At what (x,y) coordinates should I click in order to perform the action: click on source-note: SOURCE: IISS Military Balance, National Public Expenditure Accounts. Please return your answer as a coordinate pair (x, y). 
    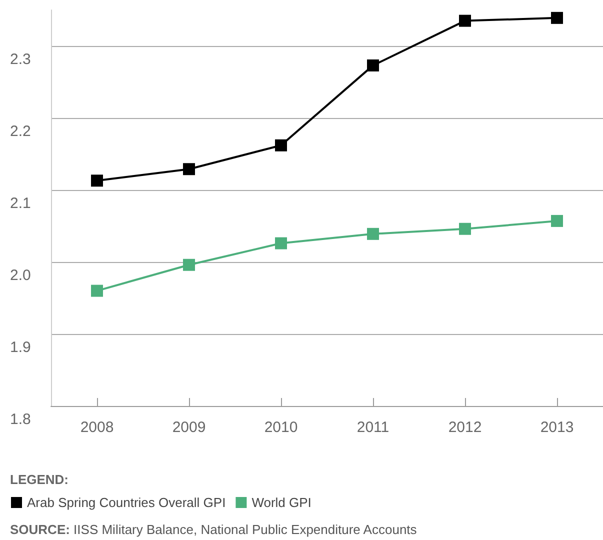
    Looking at the image, I should click on (214, 529).